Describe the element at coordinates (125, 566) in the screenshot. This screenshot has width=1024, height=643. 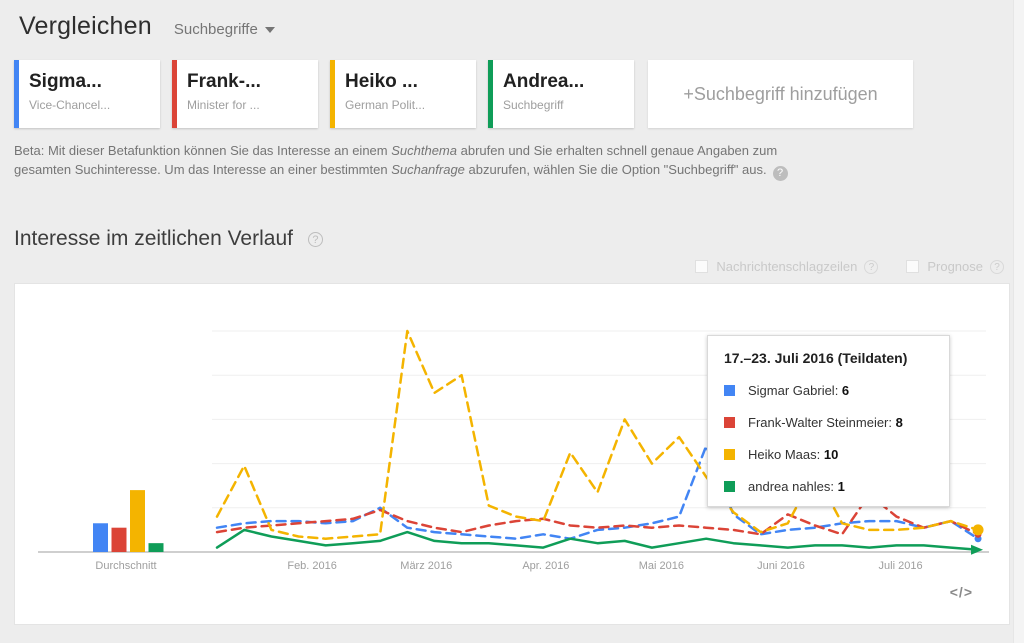
I see `axis-label-average: Durchschnitt` at that location.